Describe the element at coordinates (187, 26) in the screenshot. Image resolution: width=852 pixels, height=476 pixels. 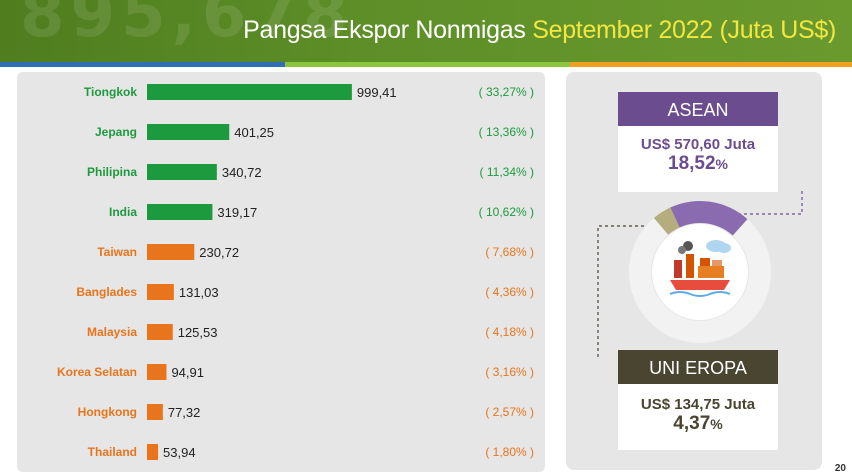
I see `banner-watermark: 895,678` at that location.